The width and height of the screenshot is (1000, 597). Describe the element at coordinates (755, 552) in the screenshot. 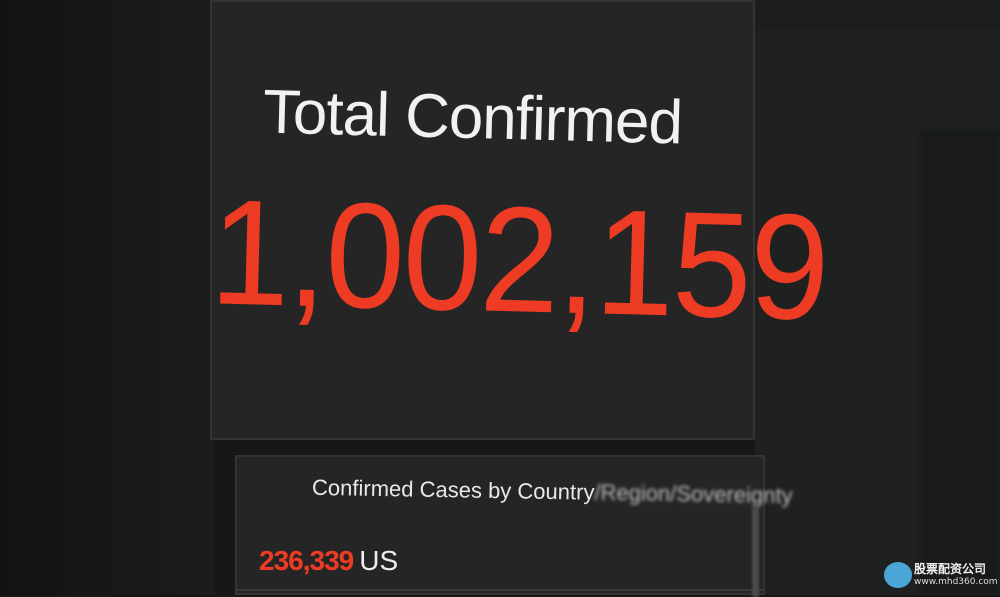

I see `scrollbar` at that location.